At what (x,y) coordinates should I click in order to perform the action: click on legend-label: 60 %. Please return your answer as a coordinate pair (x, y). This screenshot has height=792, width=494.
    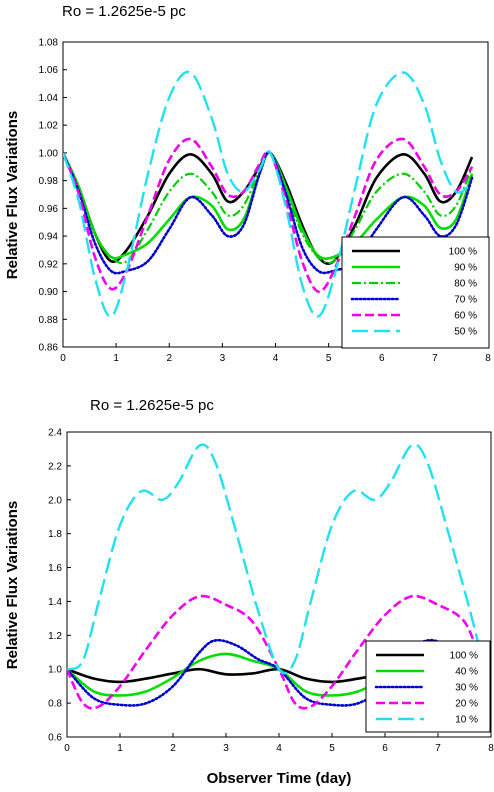
    Looking at the image, I should click on (465, 316).